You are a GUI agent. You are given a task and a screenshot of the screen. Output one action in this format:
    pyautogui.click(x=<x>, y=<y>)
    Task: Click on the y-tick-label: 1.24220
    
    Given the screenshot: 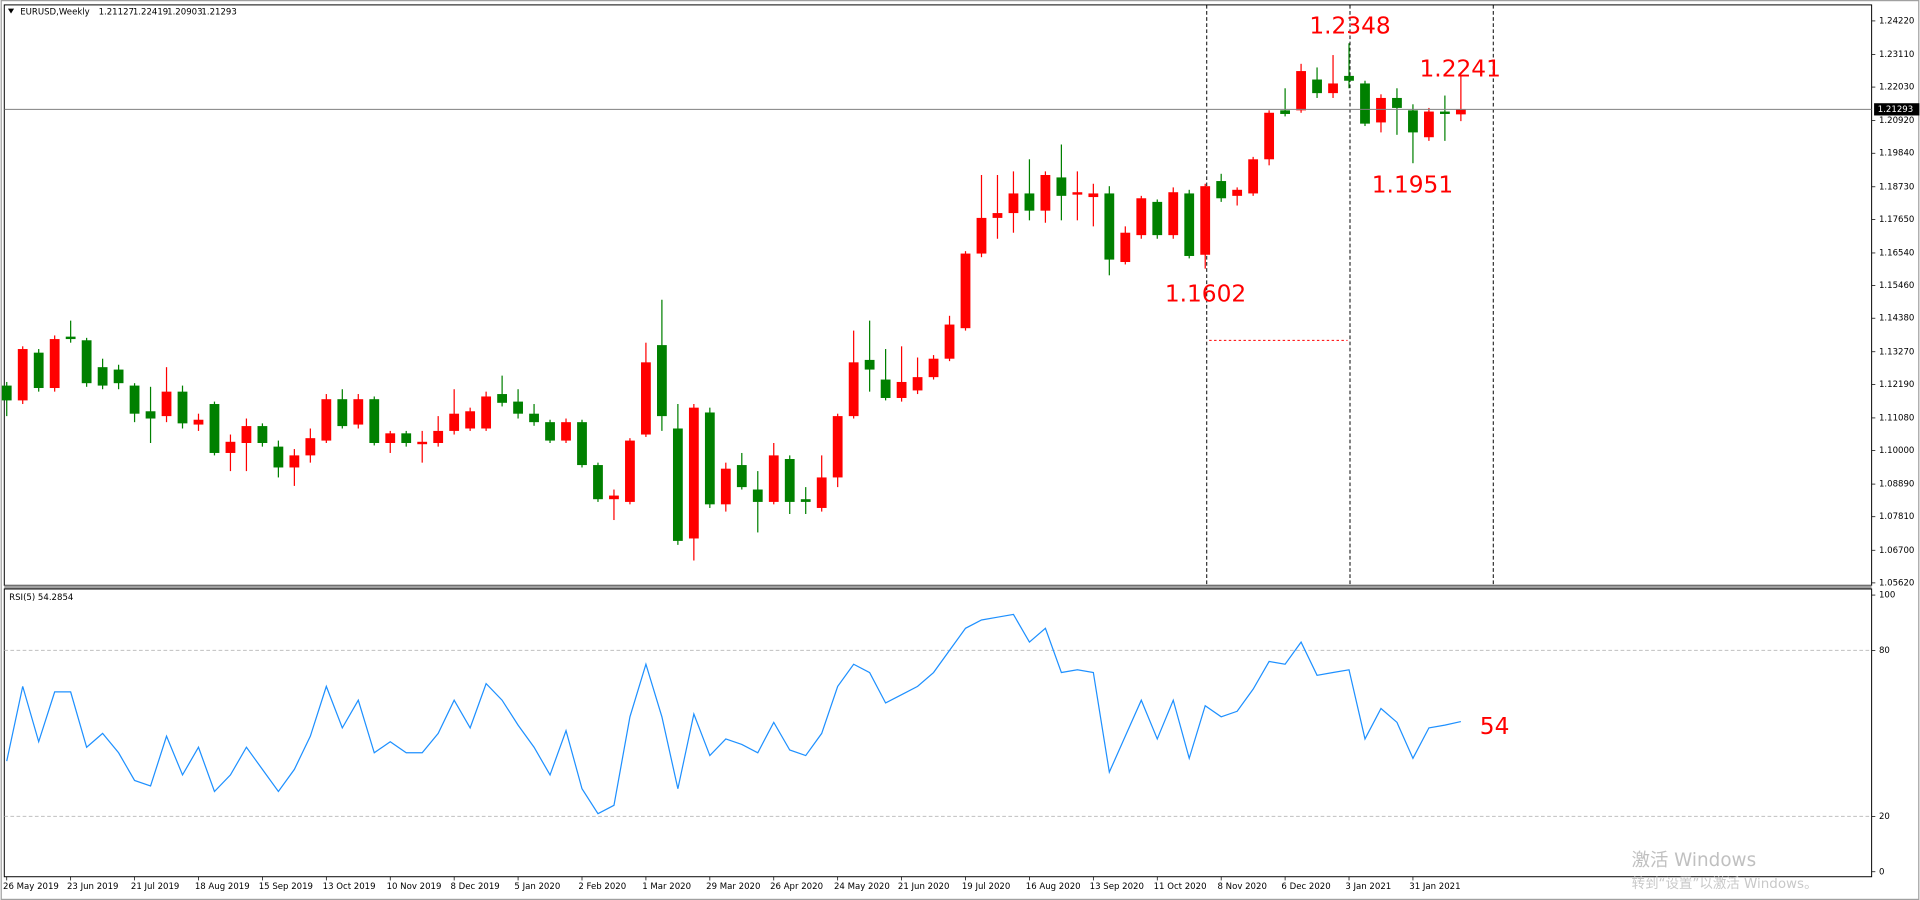 What is the action you would take?
    pyautogui.click(x=1896, y=21)
    